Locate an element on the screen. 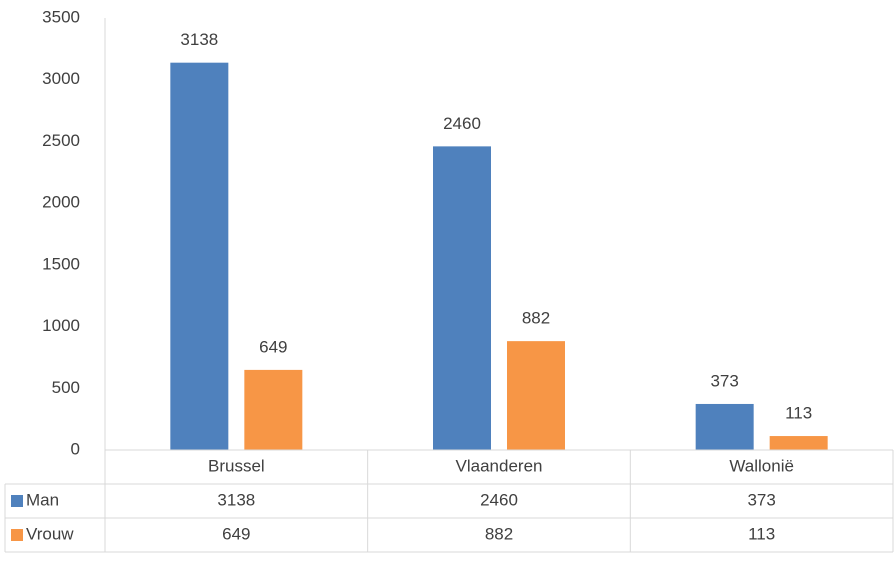  data-label: 649 is located at coordinates (273, 346).